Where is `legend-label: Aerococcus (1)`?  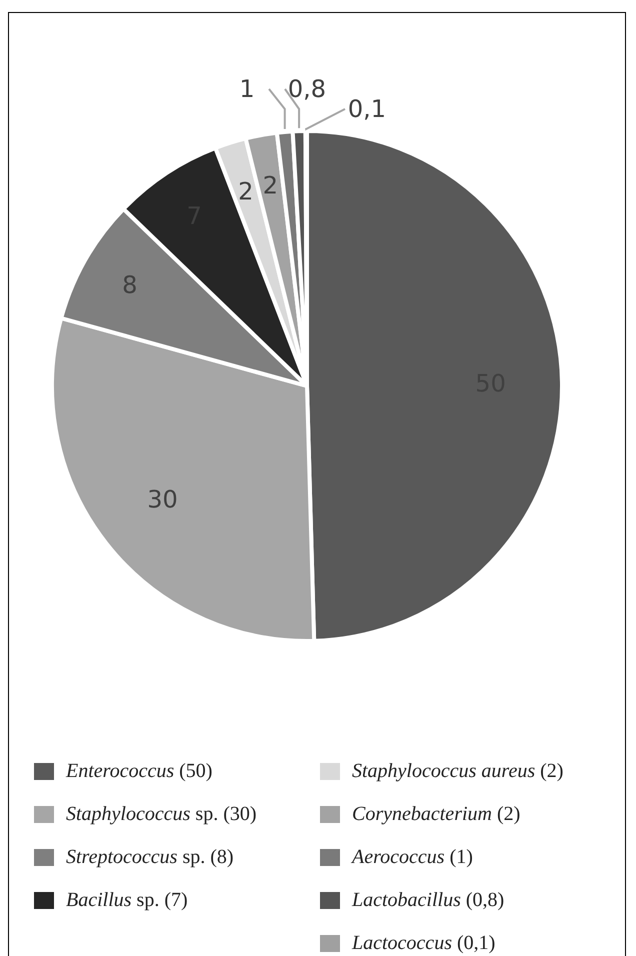 legend-label: Aerococcus (1) is located at coordinates (412, 857).